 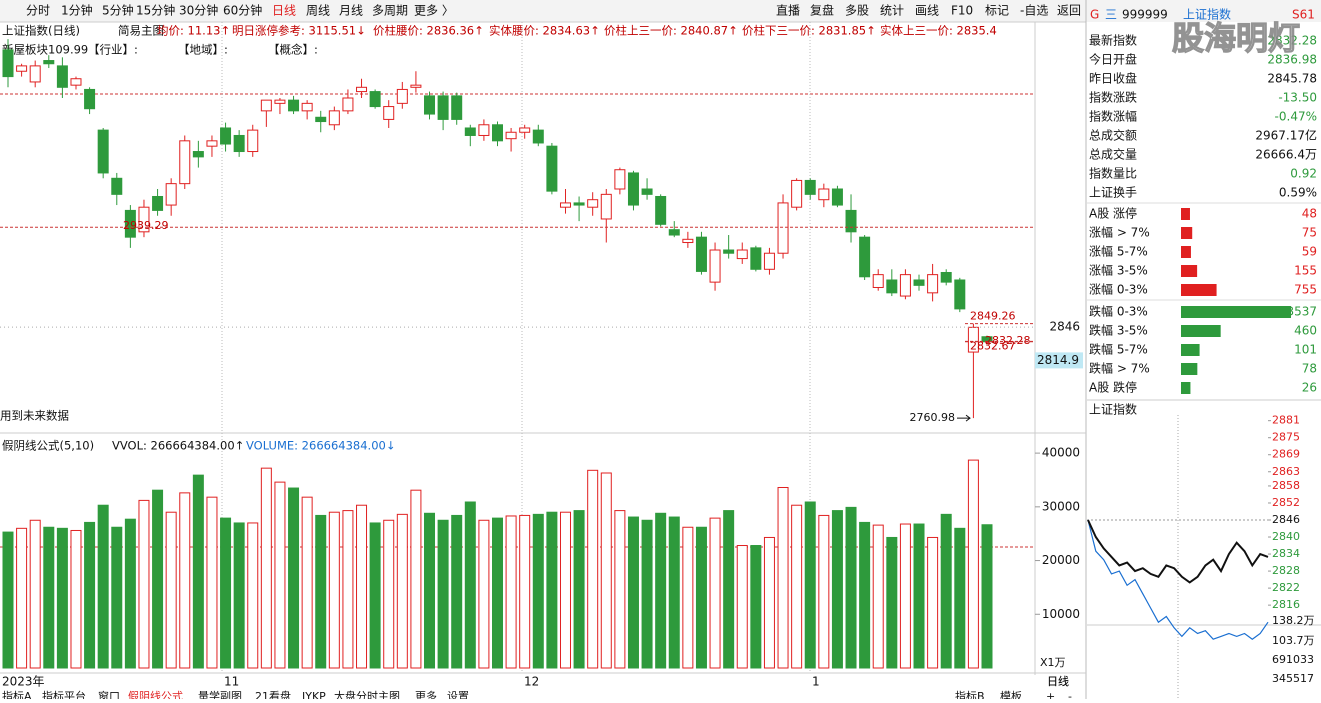 What do you see at coordinates (1118, 251) in the screenshot?
I see `label: 涨幅 5-7%` at bounding box center [1118, 251].